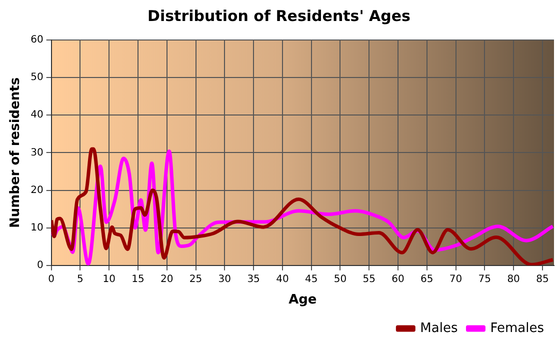  I want to click on x-tick-label: 60, so click(398, 279).